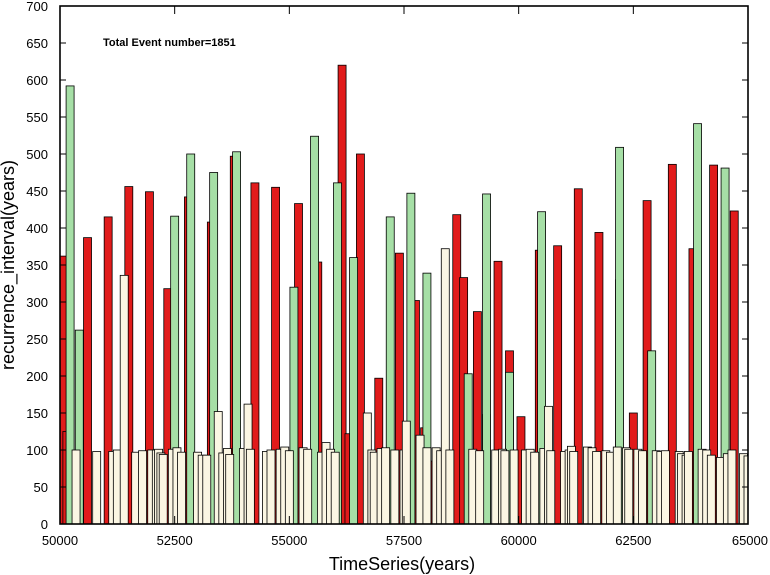 The image size is (770, 575). I want to click on y-tick-label: 450, so click(37, 191).